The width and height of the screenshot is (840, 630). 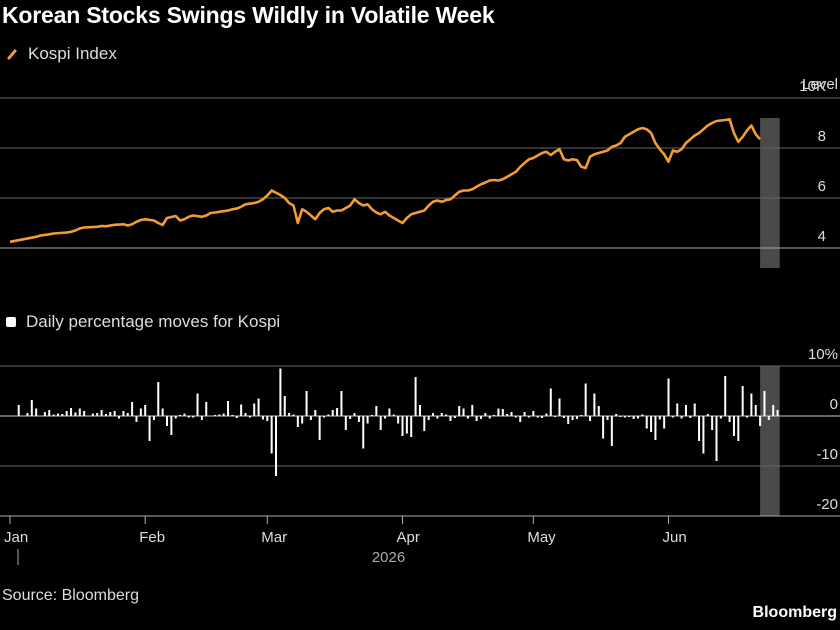 What do you see at coordinates (388, 557) in the screenshot?
I see `x-year-label: 2026` at bounding box center [388, 557].